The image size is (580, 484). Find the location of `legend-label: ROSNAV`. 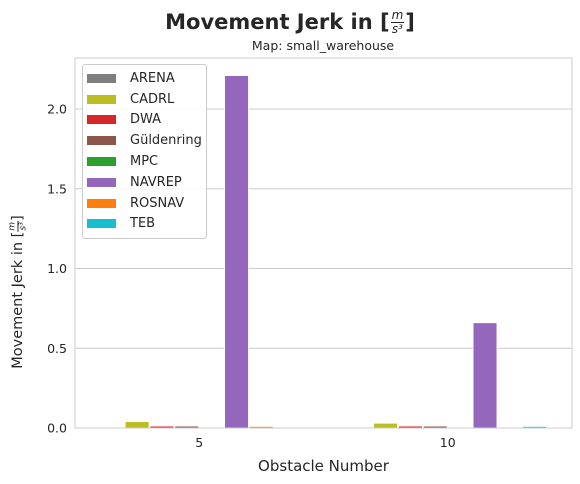

legend-label: ROSNAV is located at coordinates (157, 203).